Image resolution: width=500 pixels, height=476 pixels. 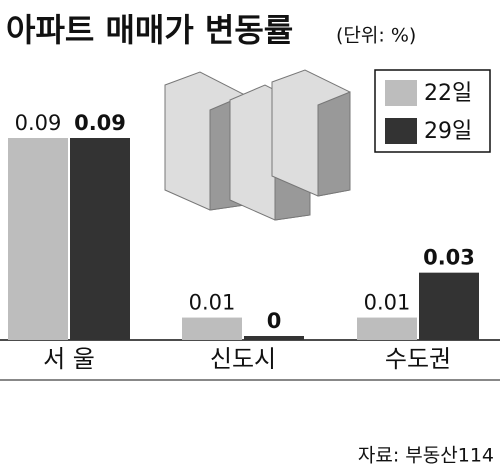 I want to click on x-tick-label: 서 울, so click(x=69, y=359).